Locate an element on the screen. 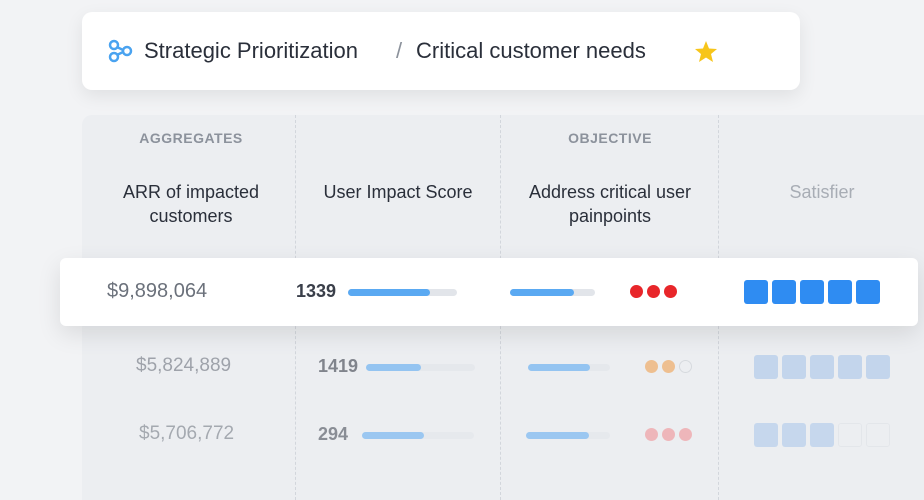 This screenshot has width=924, height=500. score-value: 1419 is located at coordinates (338, 366).